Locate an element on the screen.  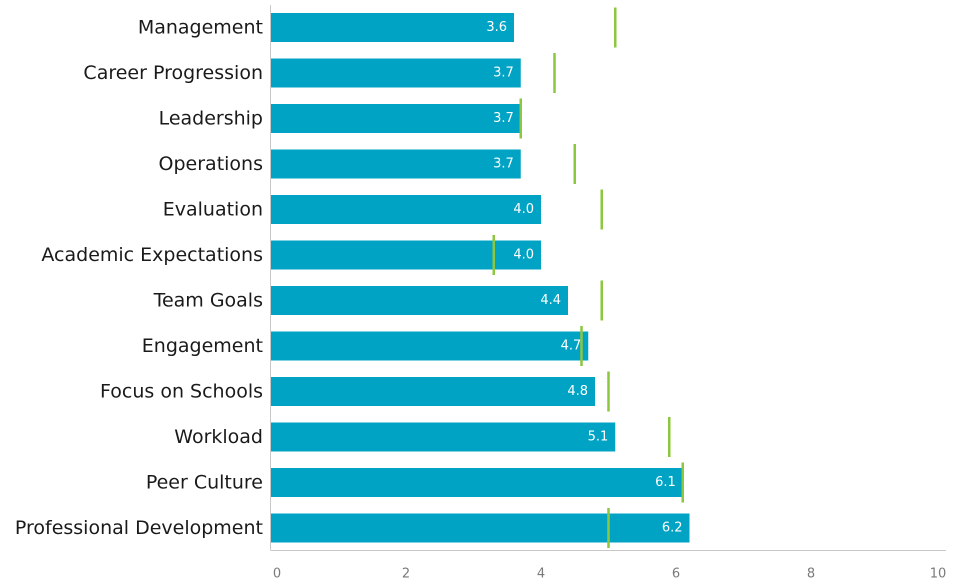
category-label-5: Academic Expectations is located at coordinates (152, 255).